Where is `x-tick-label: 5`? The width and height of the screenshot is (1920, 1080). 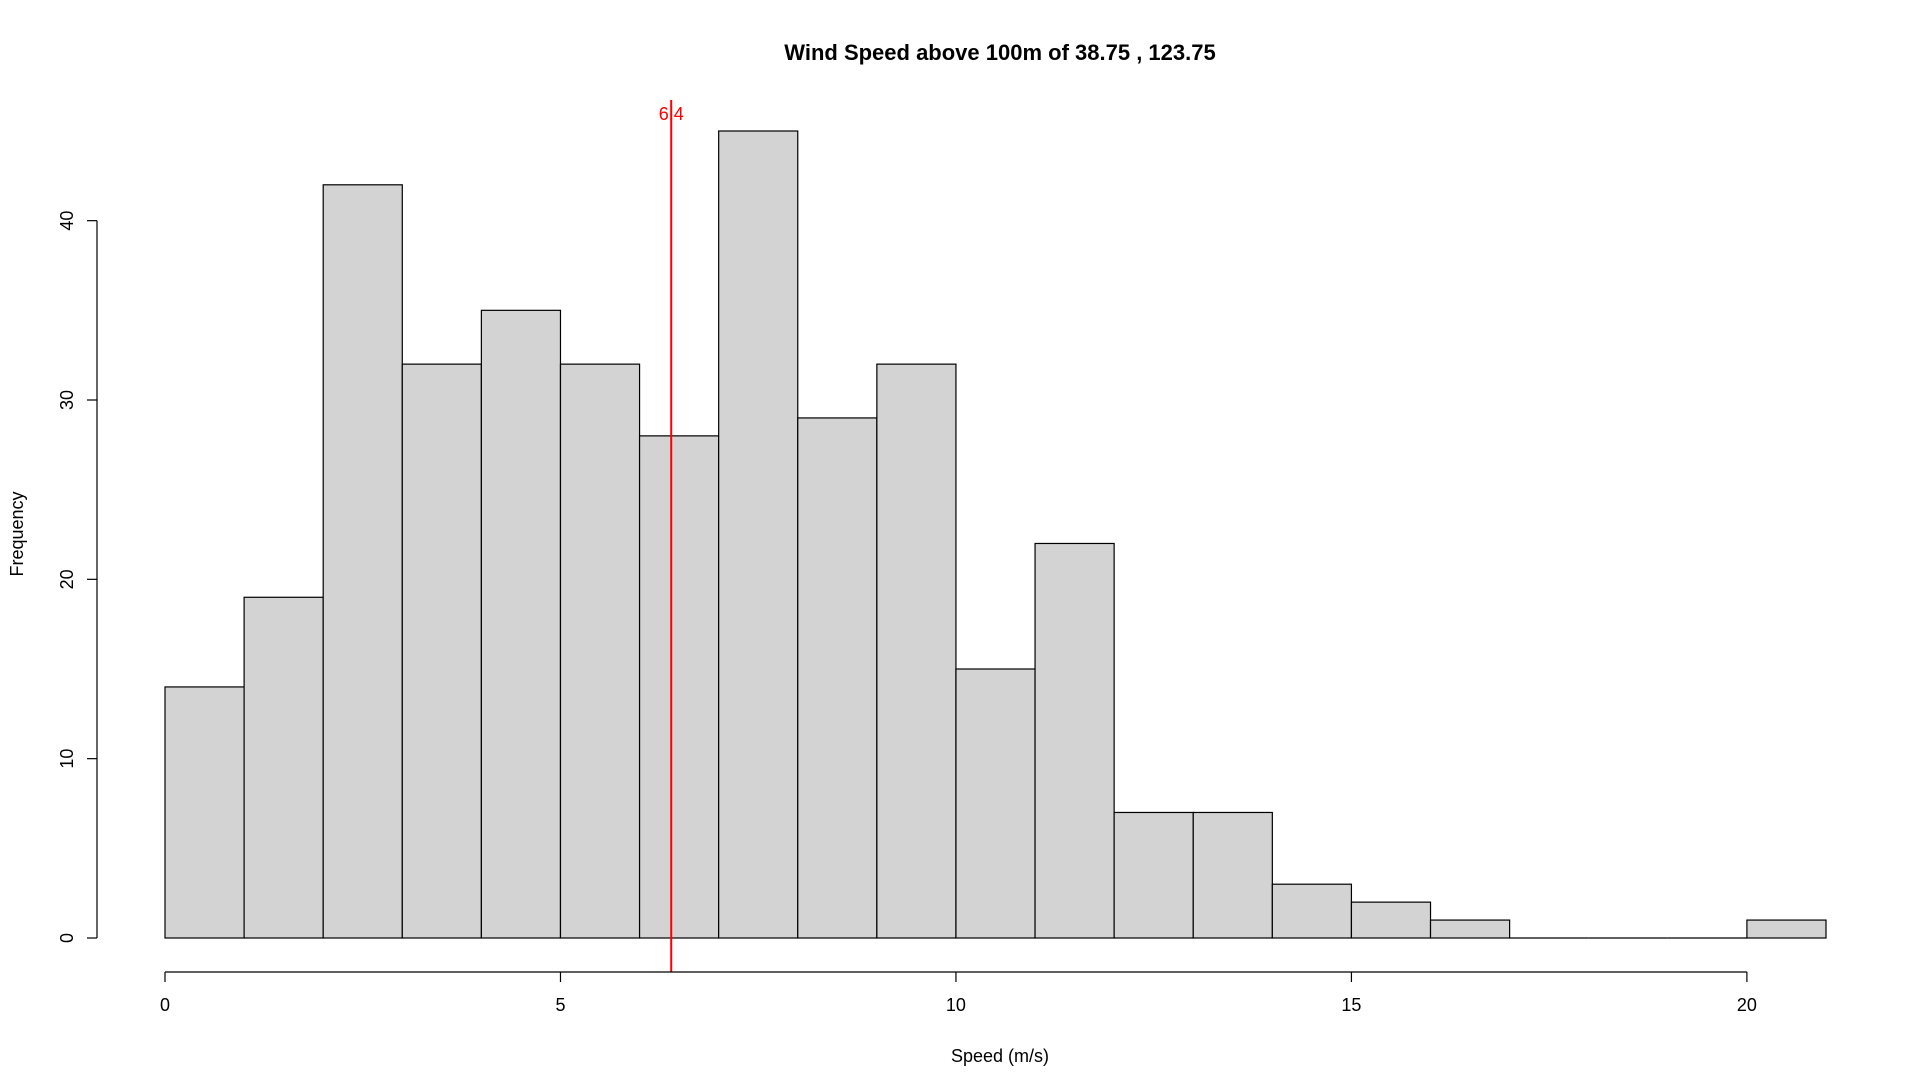
x-tick-label: 5 is located at coordinates (560, 1005).